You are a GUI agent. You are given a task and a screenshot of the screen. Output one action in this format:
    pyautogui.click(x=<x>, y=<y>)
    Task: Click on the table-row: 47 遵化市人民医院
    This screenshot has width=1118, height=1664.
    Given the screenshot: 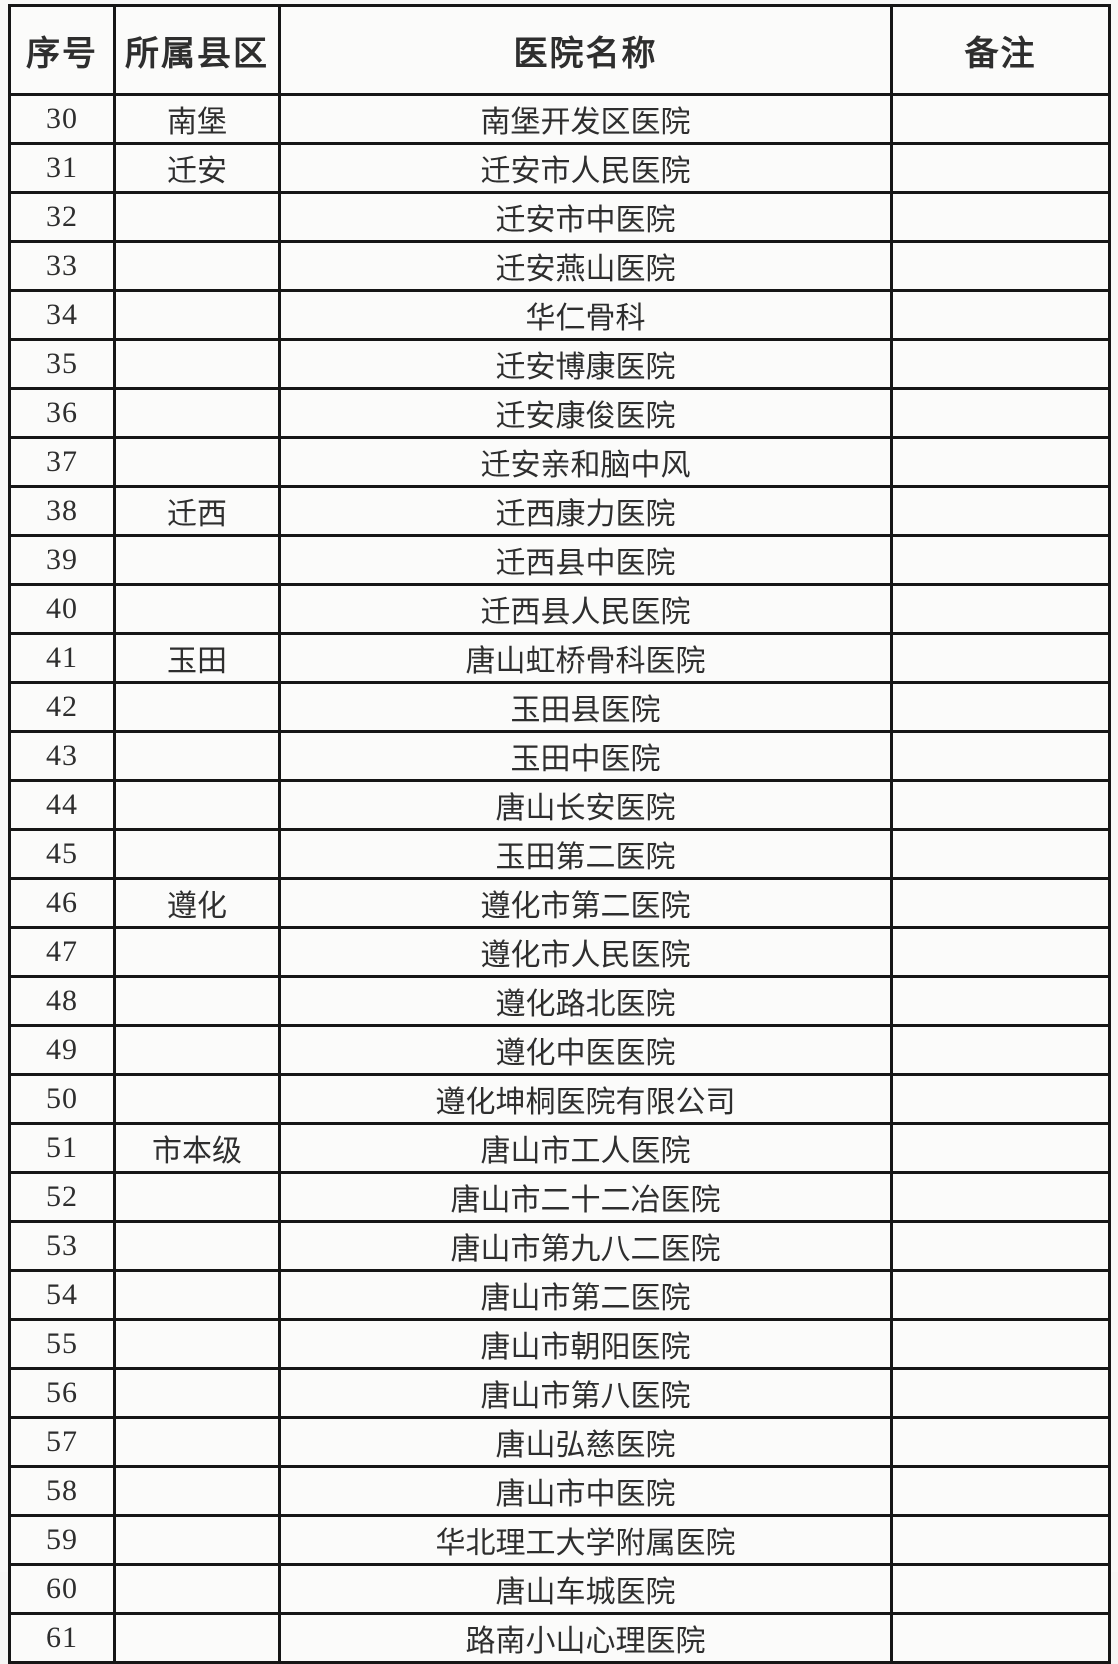 What is the action you would take?
    pyautogui.click(x=559, y=952)
    